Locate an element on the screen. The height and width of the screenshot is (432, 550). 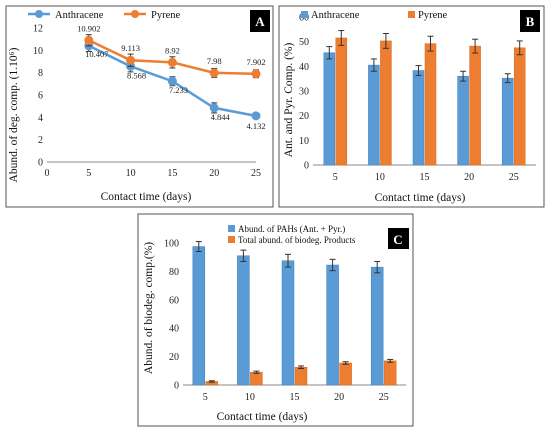
panel-a-ytick-label: 0 is located at coordinates (40, 163).